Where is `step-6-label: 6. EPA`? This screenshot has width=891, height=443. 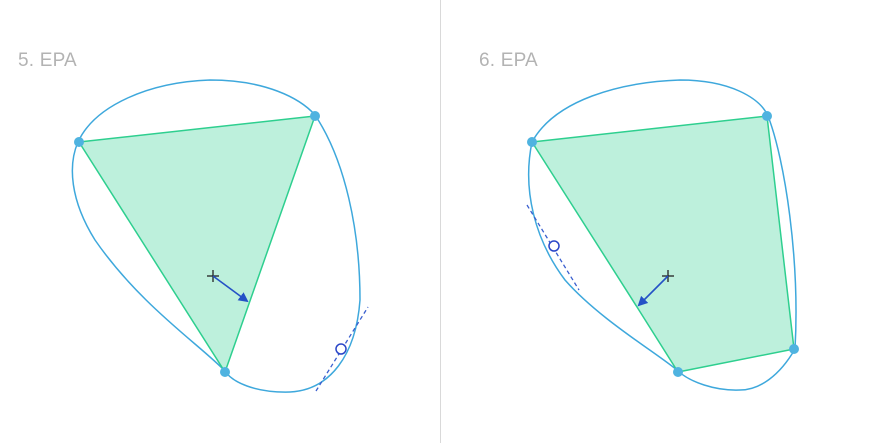 step-6-label: 6. EPA is located at coordinates (508, 60).